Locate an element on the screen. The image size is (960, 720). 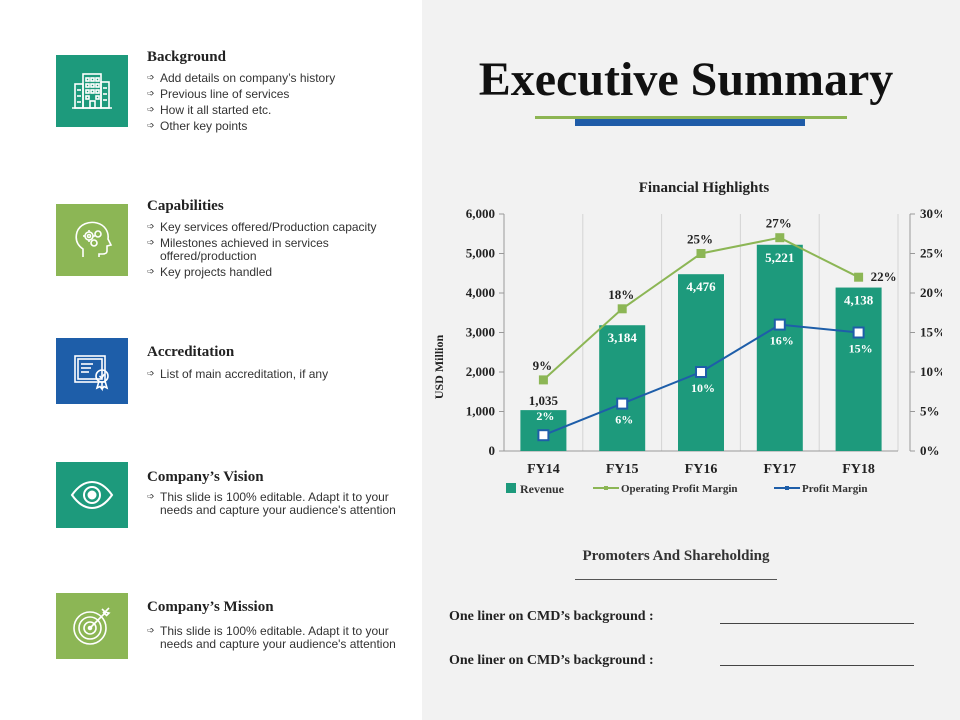
x-tick-label: FY18 is located at coordinates (858, 469).